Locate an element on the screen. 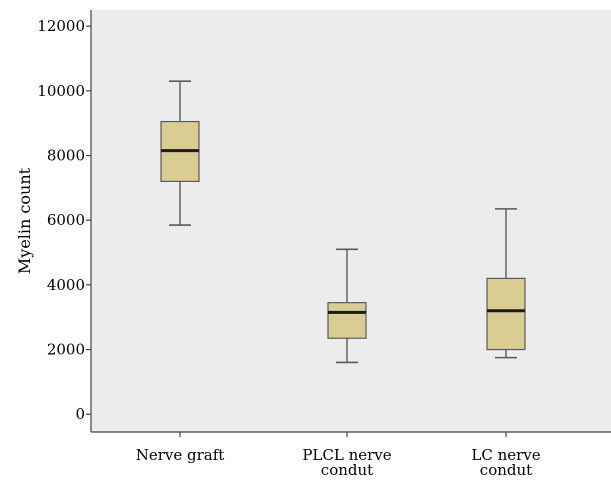 The height and width of the screenshot is (480, 611). y-tick-label: 4000 is located at coordinates (66, 285).